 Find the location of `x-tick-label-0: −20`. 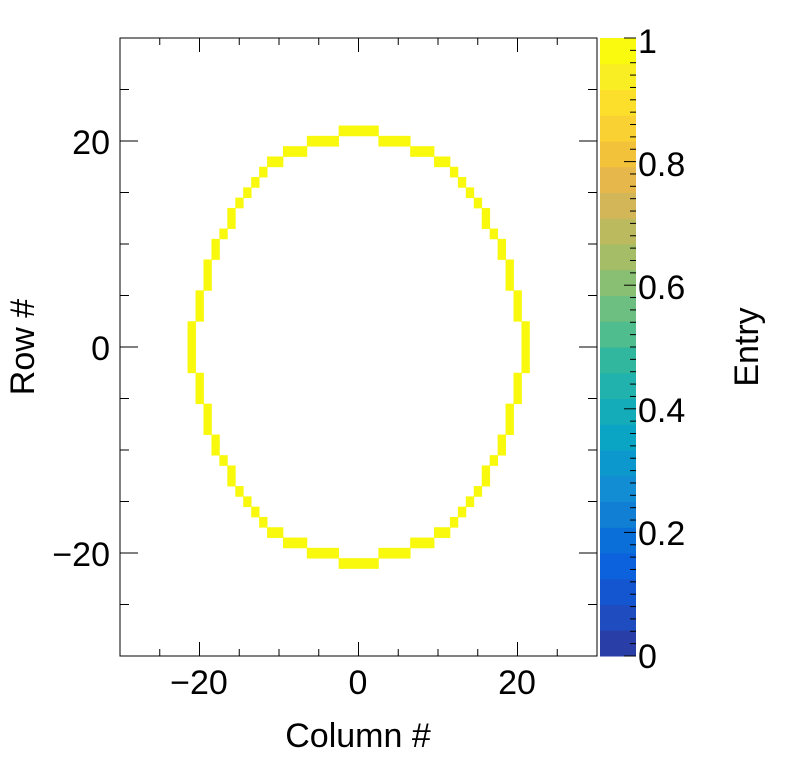

x-tick-label-0: −20 is located at coordinates (199, 683).